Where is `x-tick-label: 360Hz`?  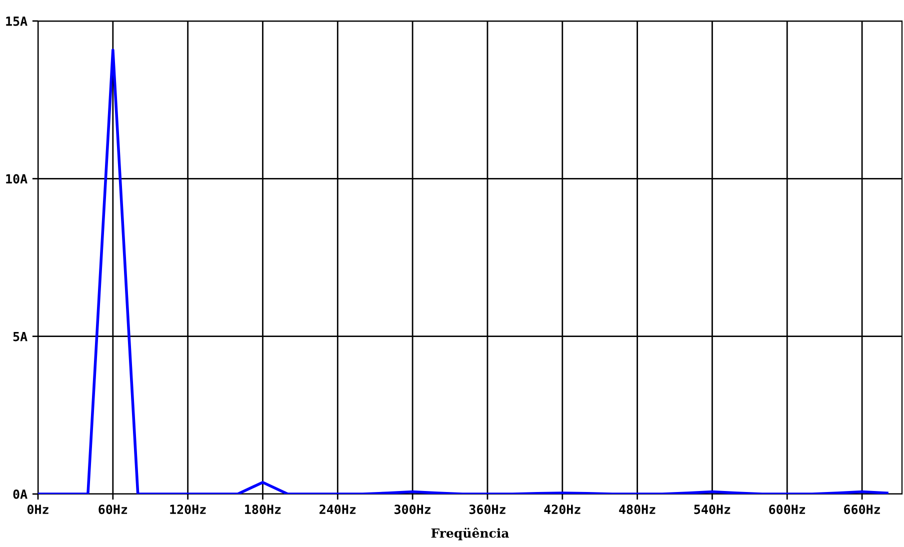
x-tick-label: 360Hz is located at coordinates (487, 509).